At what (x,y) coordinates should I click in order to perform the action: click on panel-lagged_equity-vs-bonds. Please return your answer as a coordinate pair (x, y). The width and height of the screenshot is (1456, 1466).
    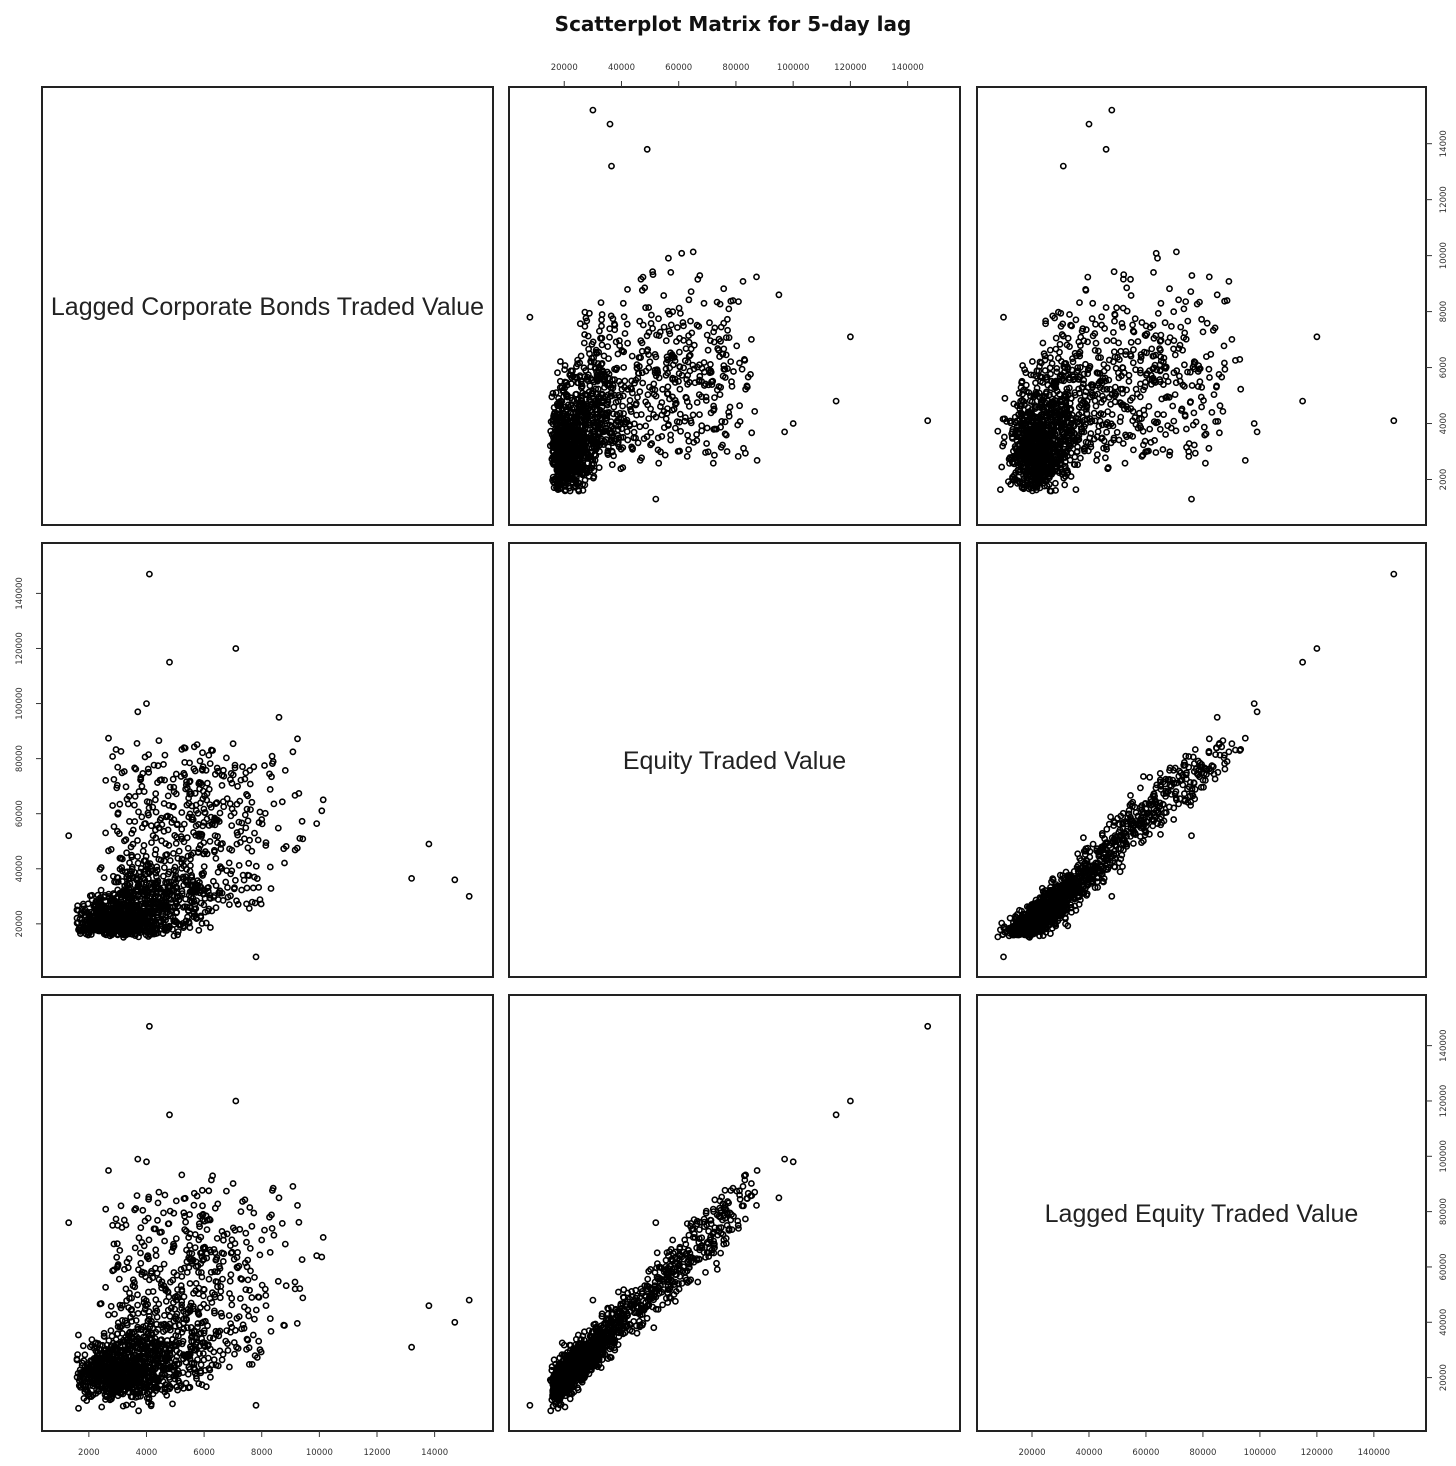
    Looking at the image, I should click on (267, 1213).